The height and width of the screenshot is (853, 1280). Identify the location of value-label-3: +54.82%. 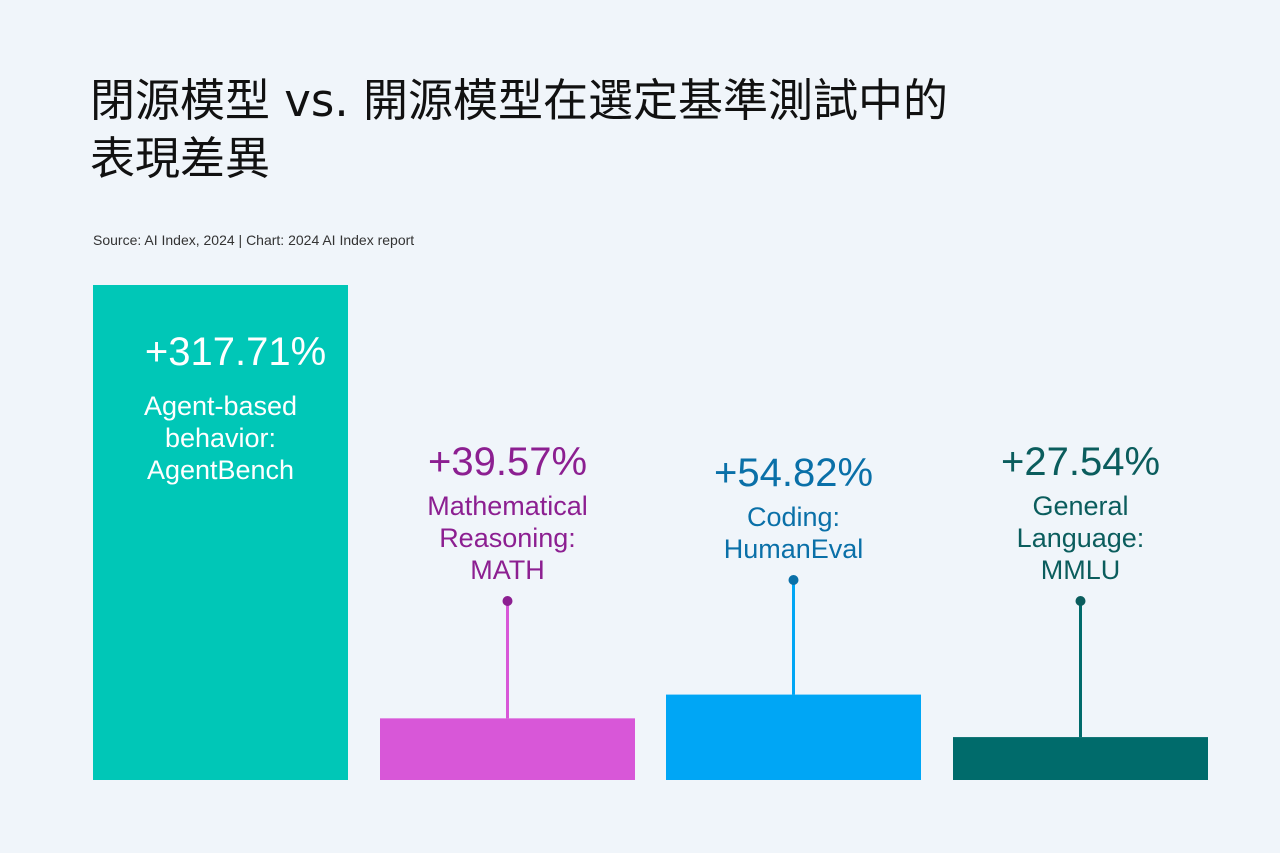
(793, 473).